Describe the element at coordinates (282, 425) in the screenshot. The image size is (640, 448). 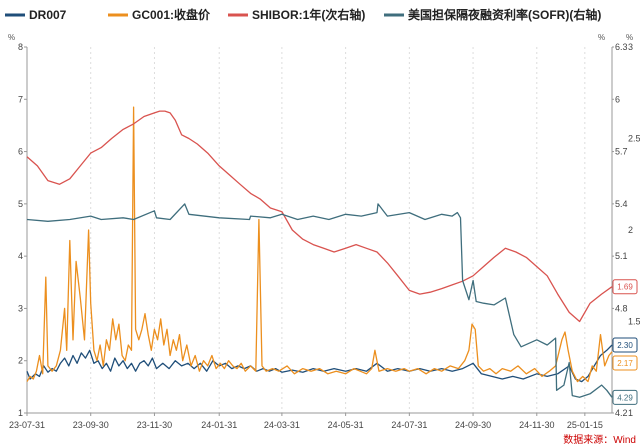
I see `x-axis-tick-label: 24-03-31` at that location.